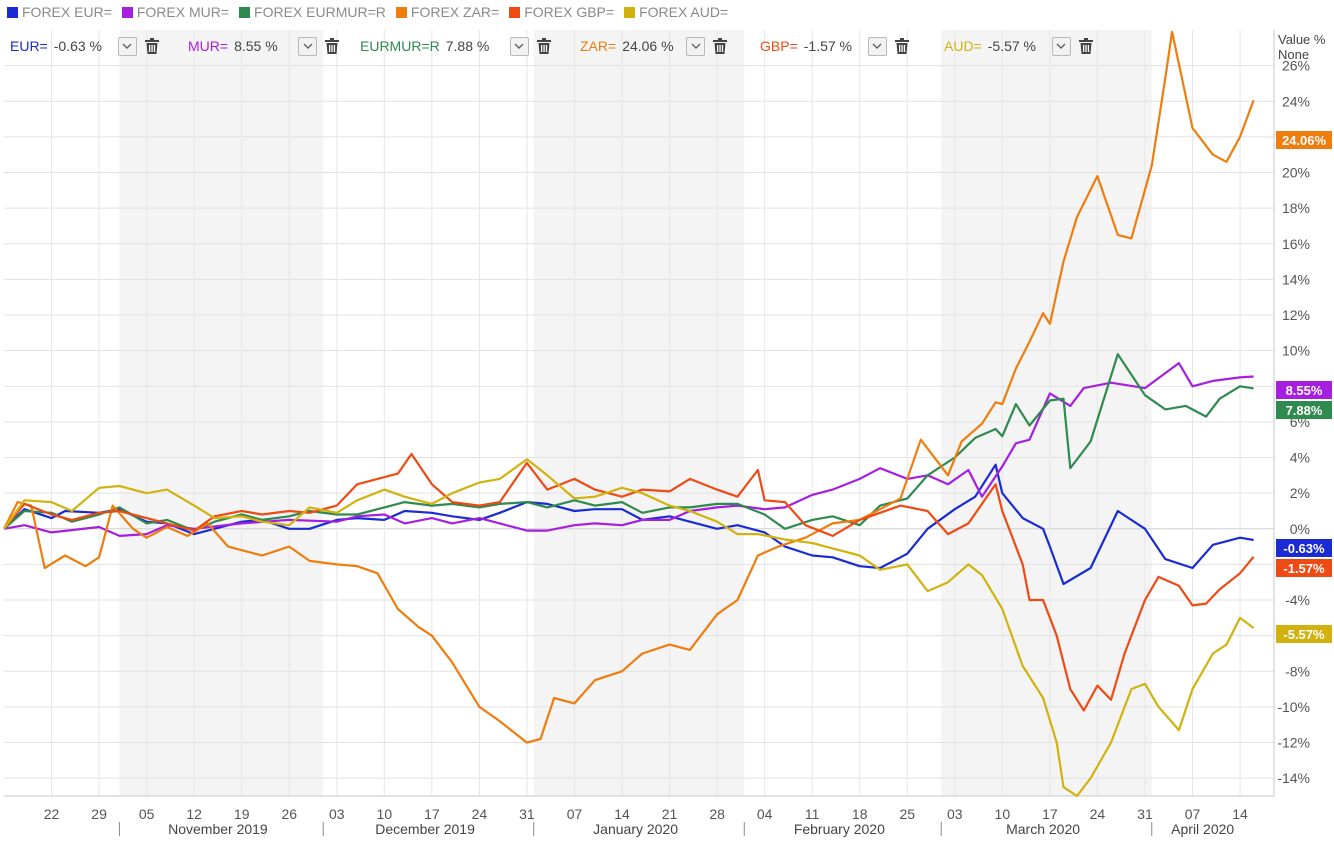  What do you see at coordinates (67, 12) in the screenshot?
I see `legend-label: FOREX EUR=` at bounding box center [67, 12].